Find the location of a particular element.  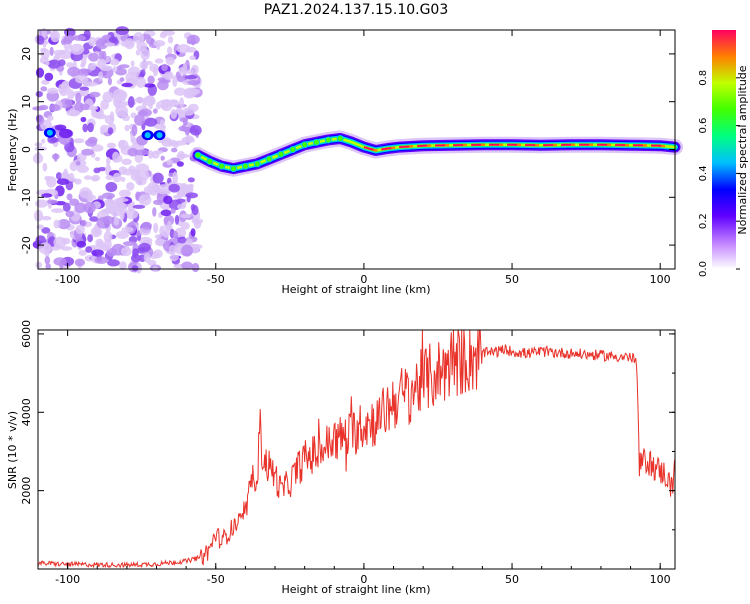

y-tick-label: 10 is located at coordinates (26, 102).